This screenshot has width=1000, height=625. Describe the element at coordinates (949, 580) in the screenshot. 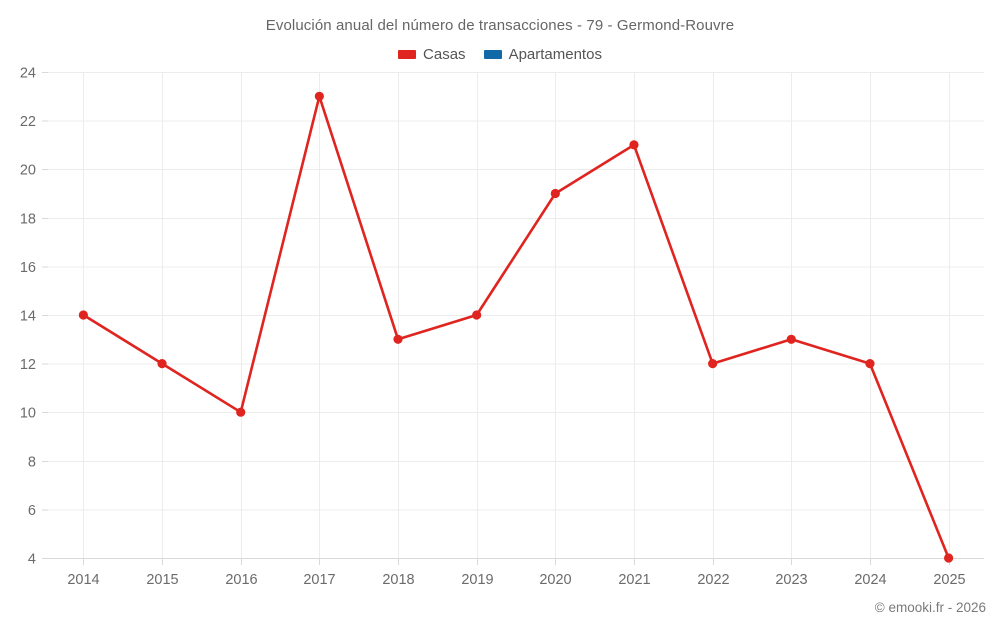

I see `x-axis-tick-label: 2025` at that location.